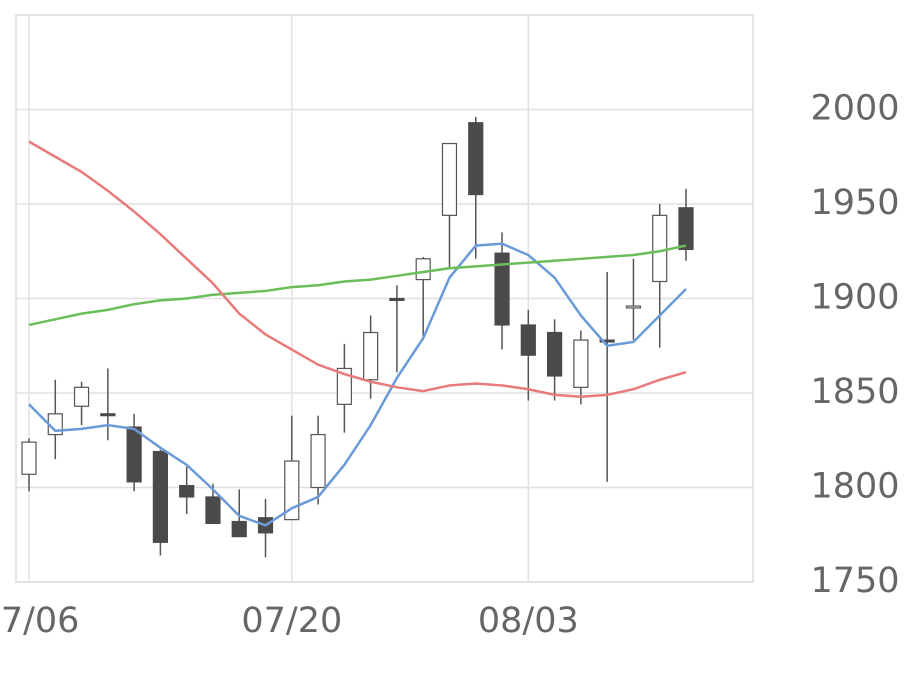 The image size is (920, 673). I want to click on y-tick-label: 1900, so click(854, 298).